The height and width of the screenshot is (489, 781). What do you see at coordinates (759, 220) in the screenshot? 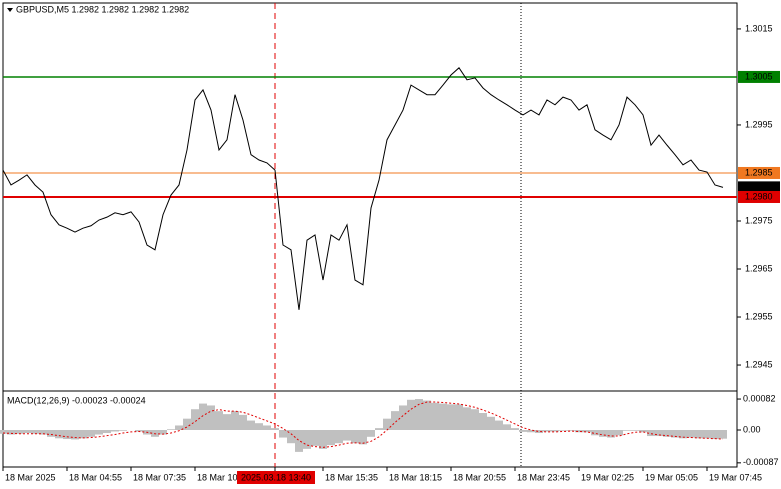
I see `y-tick-label: 1.2975` at bounding box center [759, 220].